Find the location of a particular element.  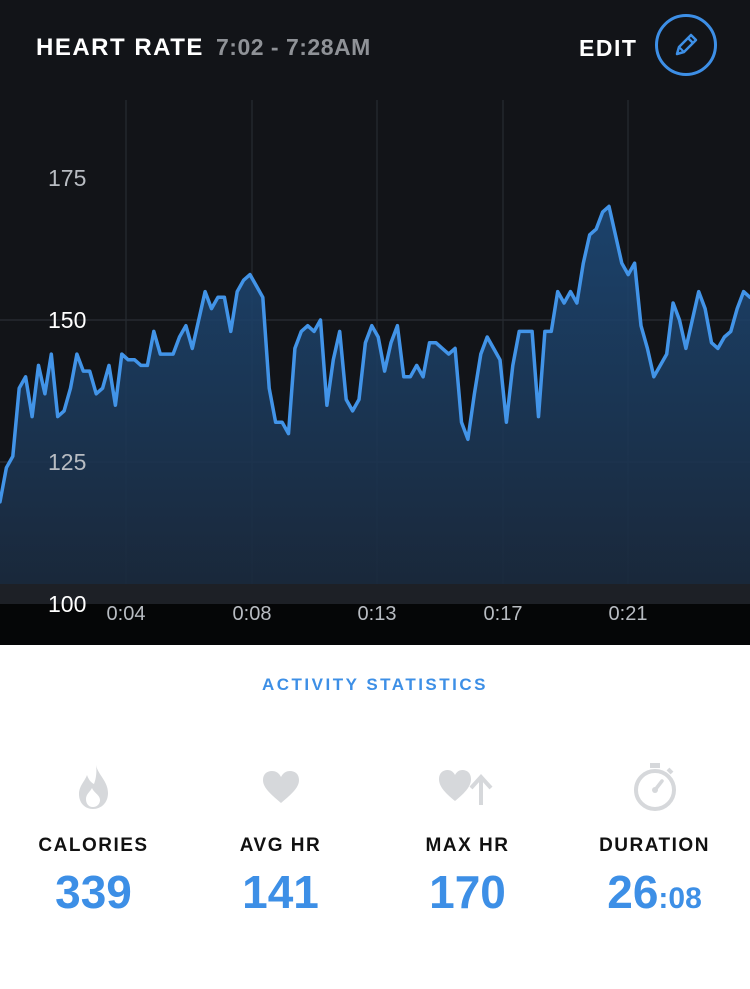

stopwatch-icon is located at coordinates (654, 787).